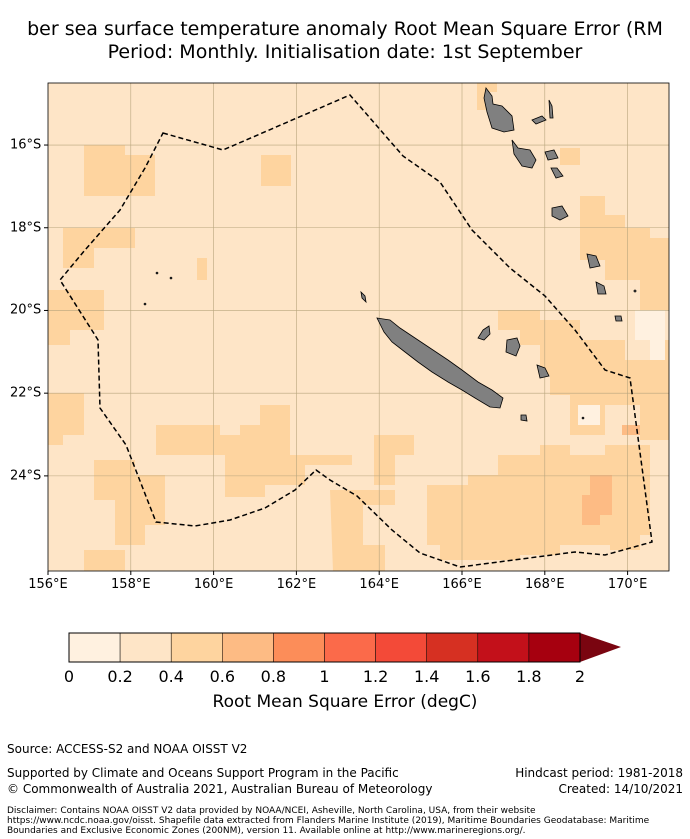 The image size is (690, 839). I want to click on colorbar-tick-label: 0, so click(69, 676).